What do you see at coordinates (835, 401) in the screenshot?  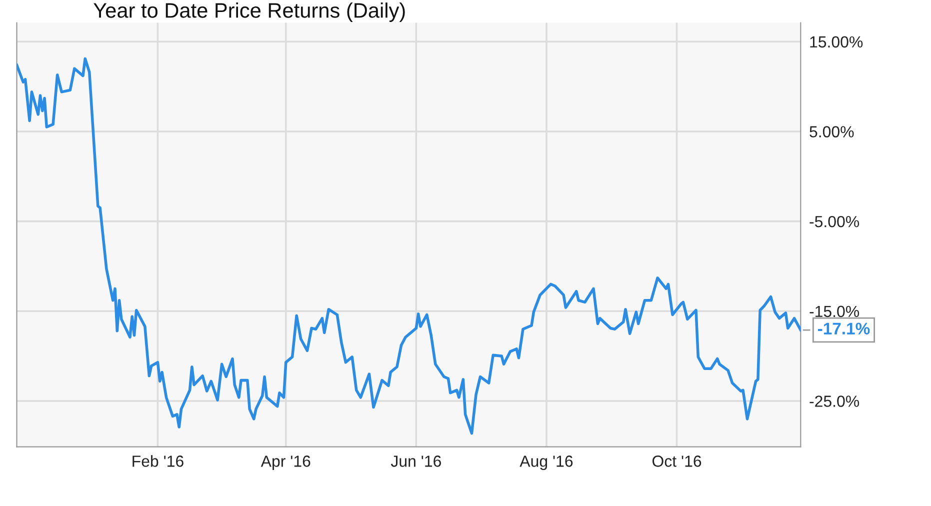 I see `y-tick-label: -25.0%` at bounding box center [835, 401].